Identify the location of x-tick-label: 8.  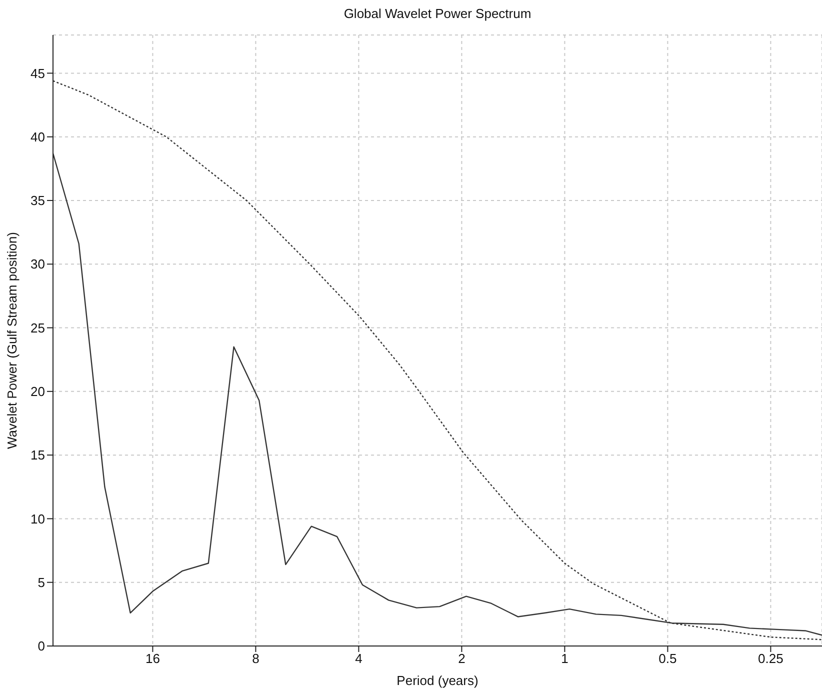
(256, 658).